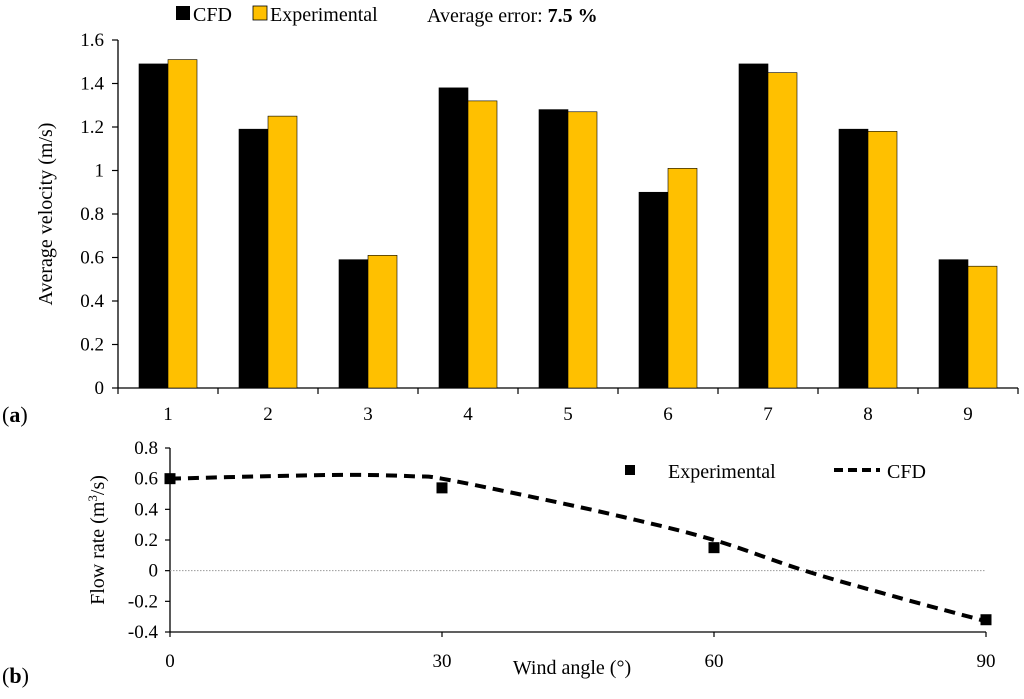 The width and height of the screenshot is (1024, 699). I want to click on flow-y-title-pre: Flow rate (m, so click(98, 553).